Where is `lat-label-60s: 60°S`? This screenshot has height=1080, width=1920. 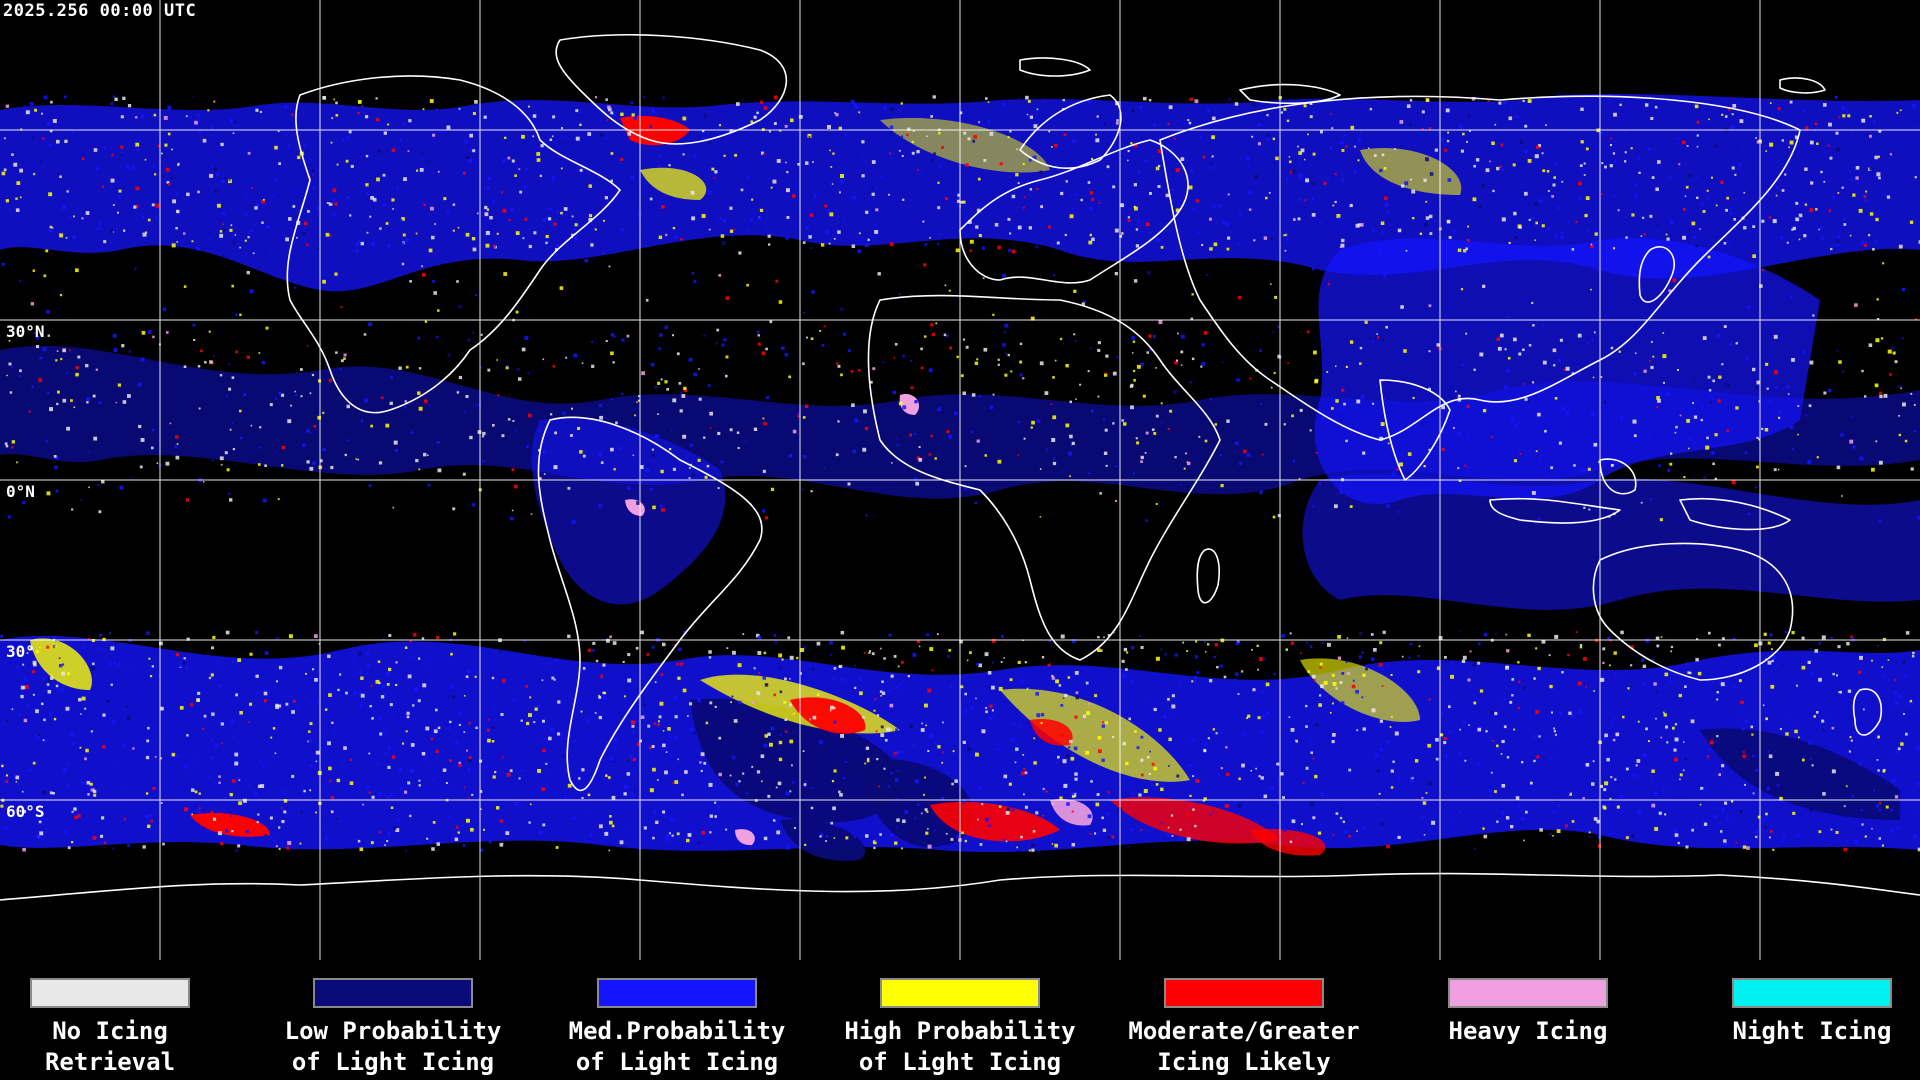
lat-label-60s: 60°S is located at coordinates (25, 811).